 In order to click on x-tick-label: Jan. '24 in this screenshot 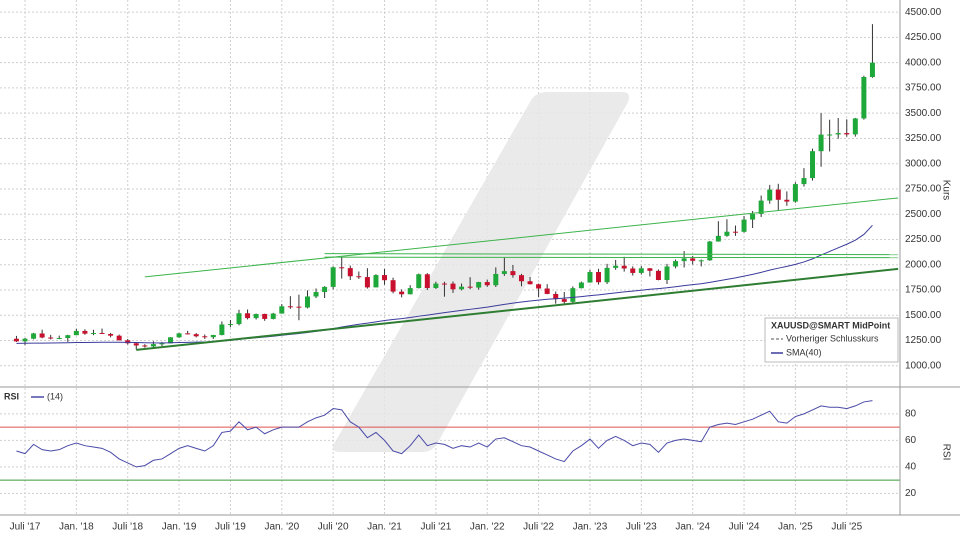, I will do `click(692, 527)`.